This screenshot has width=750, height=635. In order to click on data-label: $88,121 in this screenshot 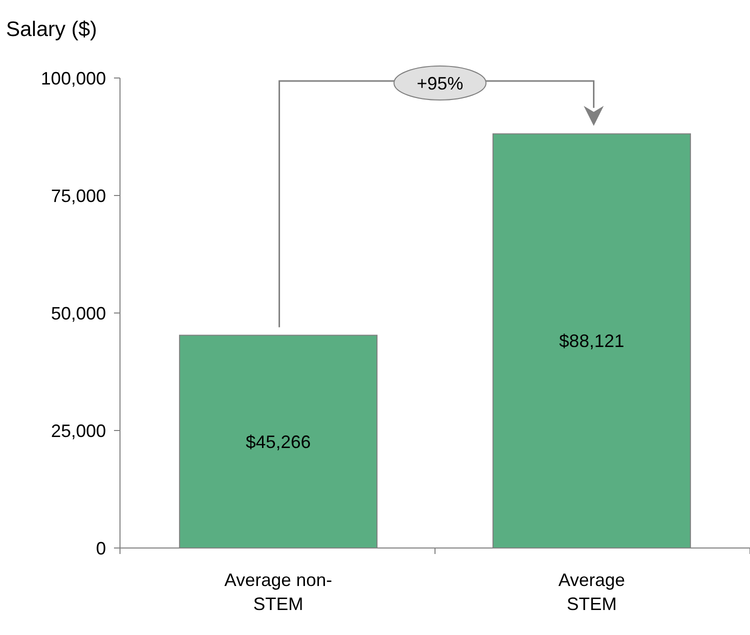, I will do `click(591, 341)`.